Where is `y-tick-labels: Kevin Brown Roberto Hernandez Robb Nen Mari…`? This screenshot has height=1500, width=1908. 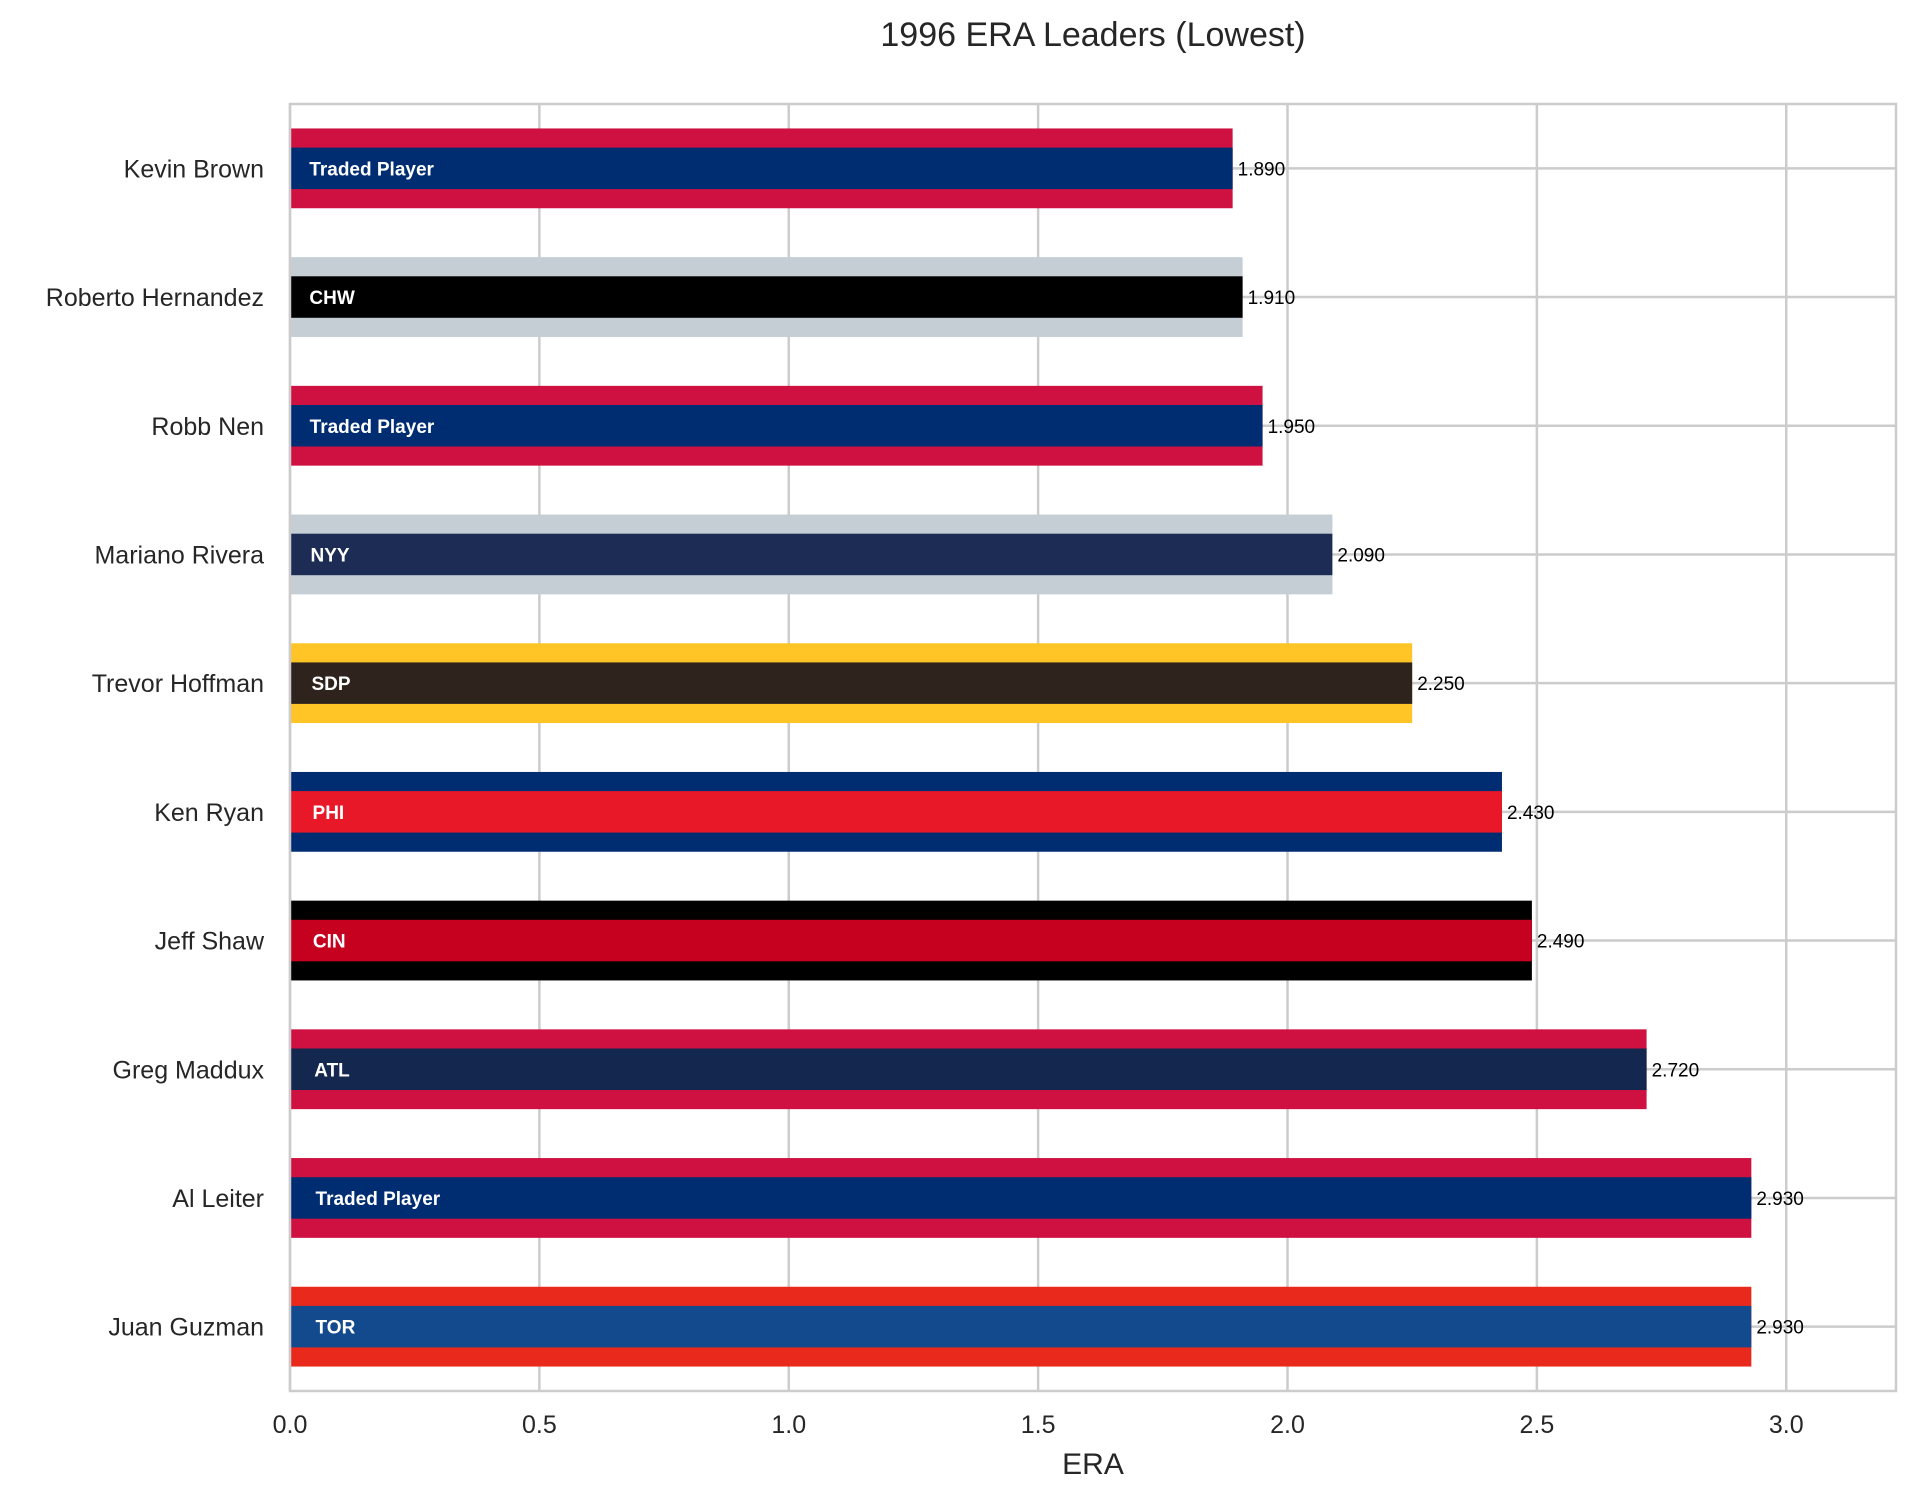
y-tick-labels: Kevin Brown Roberto Hernandez Robb Nen Mari… is located at coordinates (155, 748).